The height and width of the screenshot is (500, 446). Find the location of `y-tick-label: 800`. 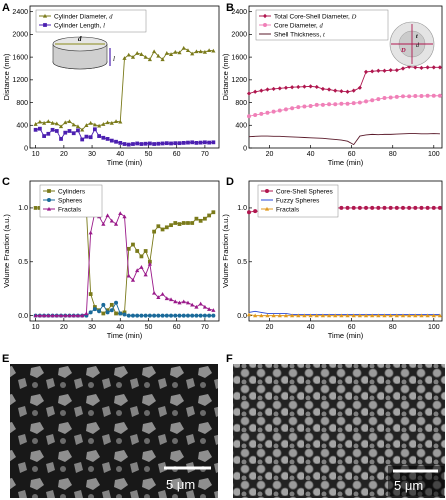

y-tick-label: 800 is located at coordinates (241, 103).